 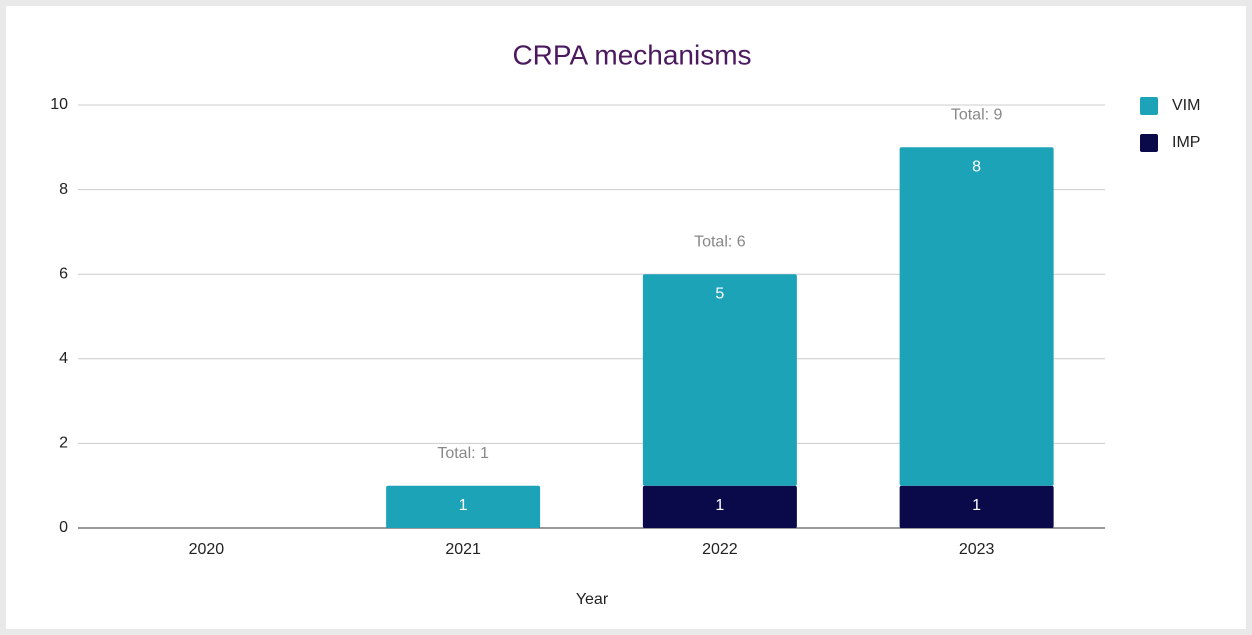 What do you see at coordinates (592, 599) in the screenshot?
I see `x-axis-label: Year` at bounding box center [592, 599].